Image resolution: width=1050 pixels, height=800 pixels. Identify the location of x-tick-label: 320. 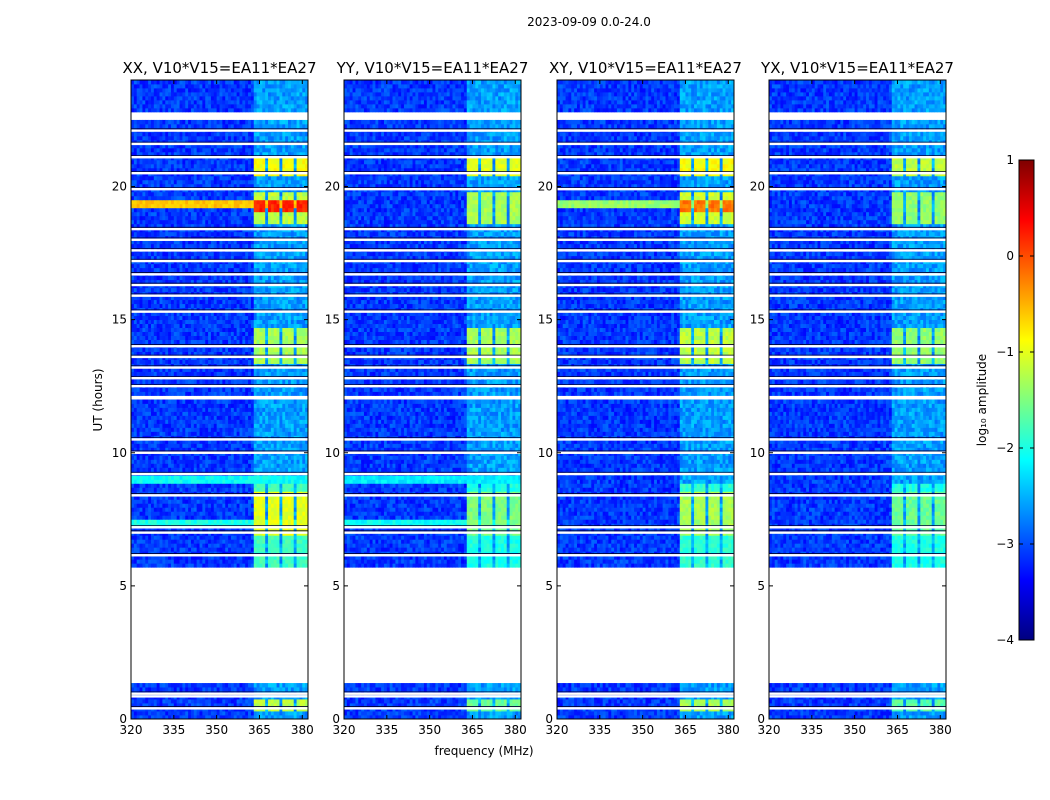
(557, 730).